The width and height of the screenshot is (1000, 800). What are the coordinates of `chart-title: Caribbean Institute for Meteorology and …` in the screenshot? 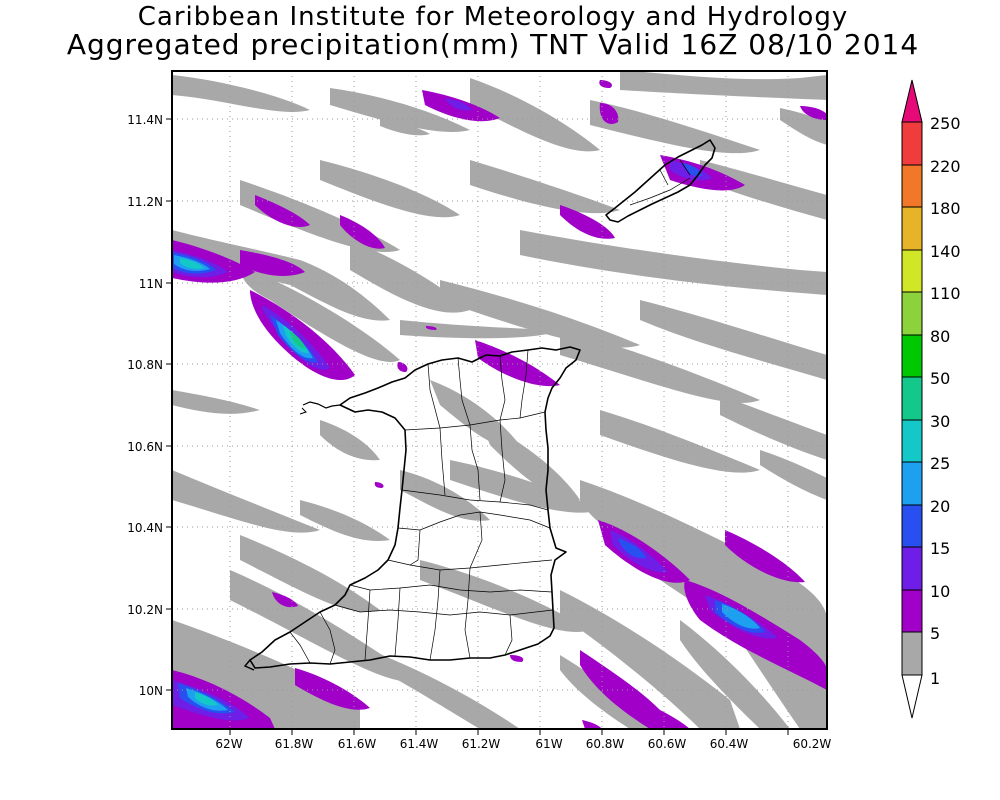 It's located at (493, 17).